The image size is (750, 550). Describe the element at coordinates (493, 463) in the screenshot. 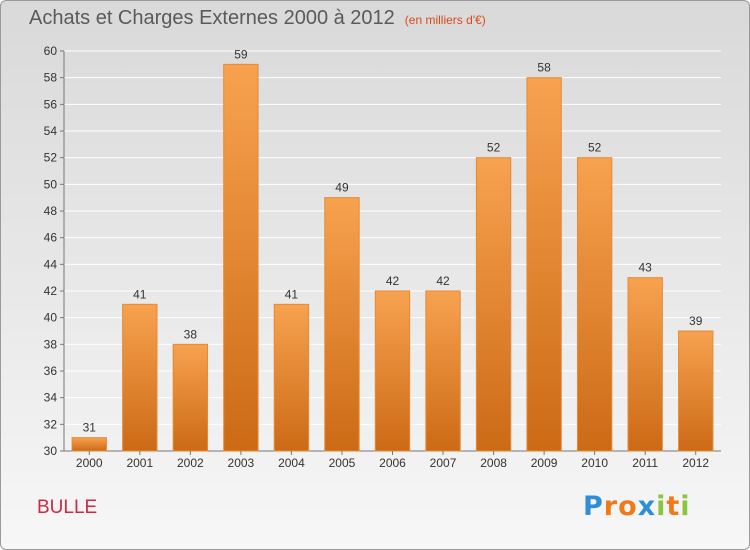

I see `x-tick-label: 2008` at that location.